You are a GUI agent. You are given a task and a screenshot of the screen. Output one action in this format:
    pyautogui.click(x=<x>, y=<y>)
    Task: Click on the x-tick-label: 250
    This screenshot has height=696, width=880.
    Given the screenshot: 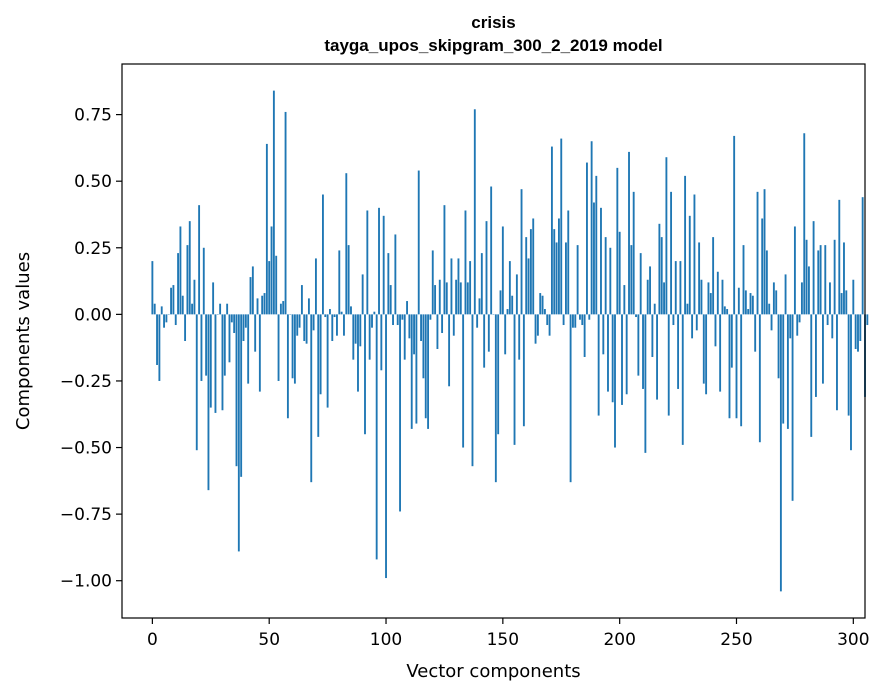 What is the action you would take?
    pyautogui.click(x=736, y=640)
    